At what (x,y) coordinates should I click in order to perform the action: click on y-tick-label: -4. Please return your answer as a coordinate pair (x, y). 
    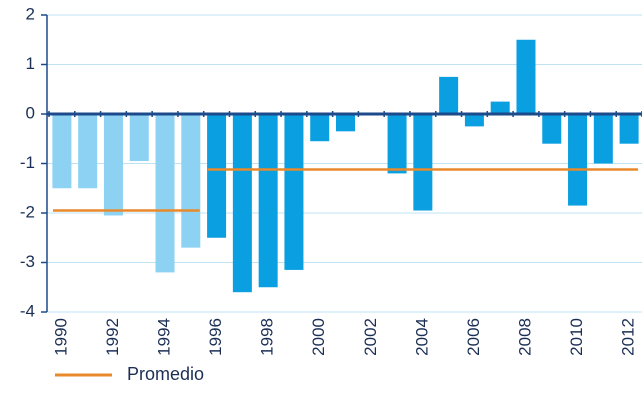
    Looking at the image, I should click on (27, 310).